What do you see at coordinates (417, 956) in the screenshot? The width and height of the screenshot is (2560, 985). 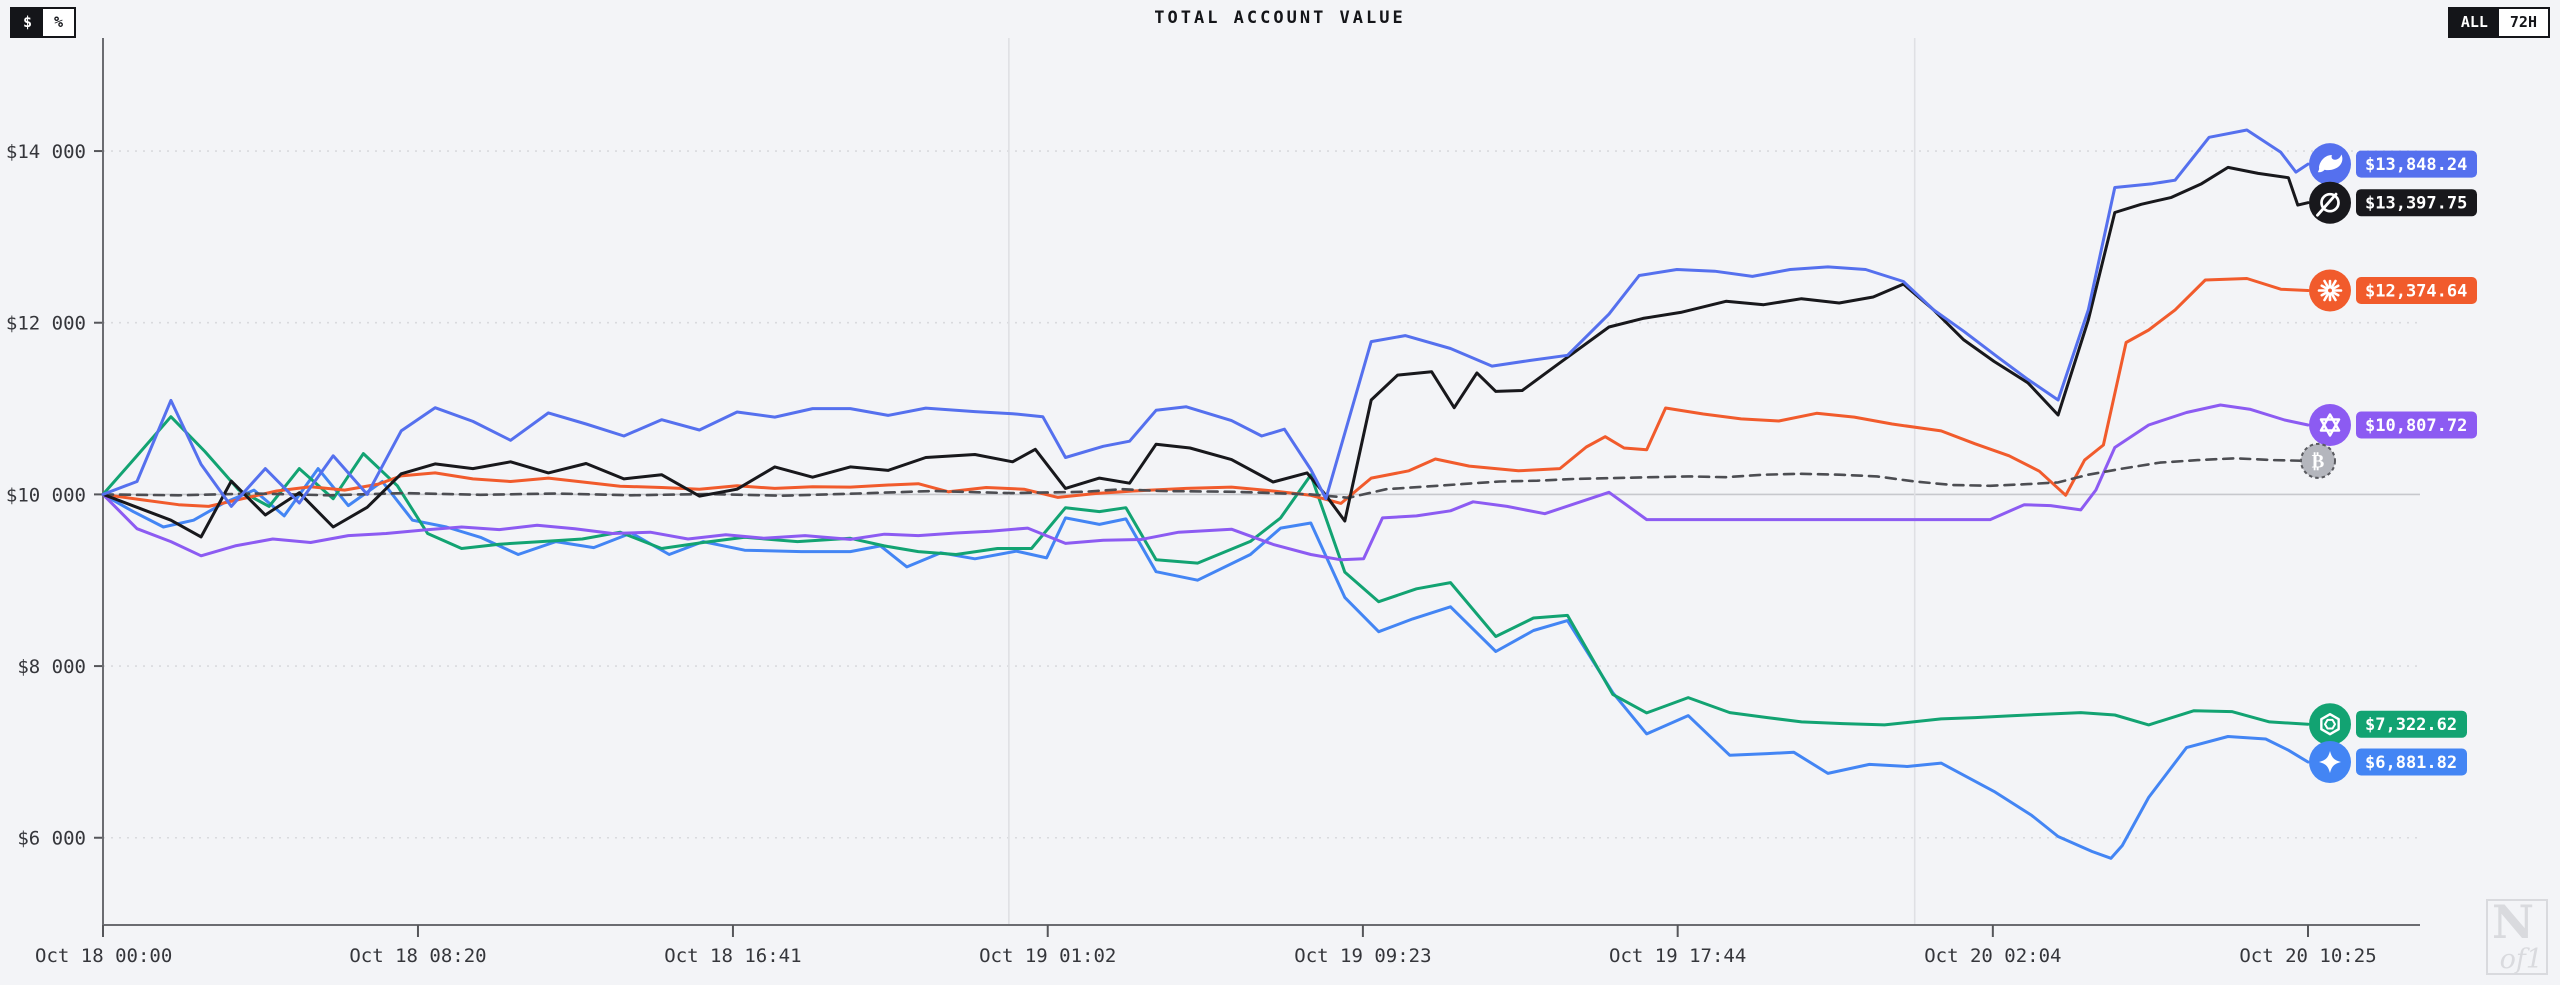 I see `x-axis-label: Oct 18 08:20` at bounding box center [417, 956].